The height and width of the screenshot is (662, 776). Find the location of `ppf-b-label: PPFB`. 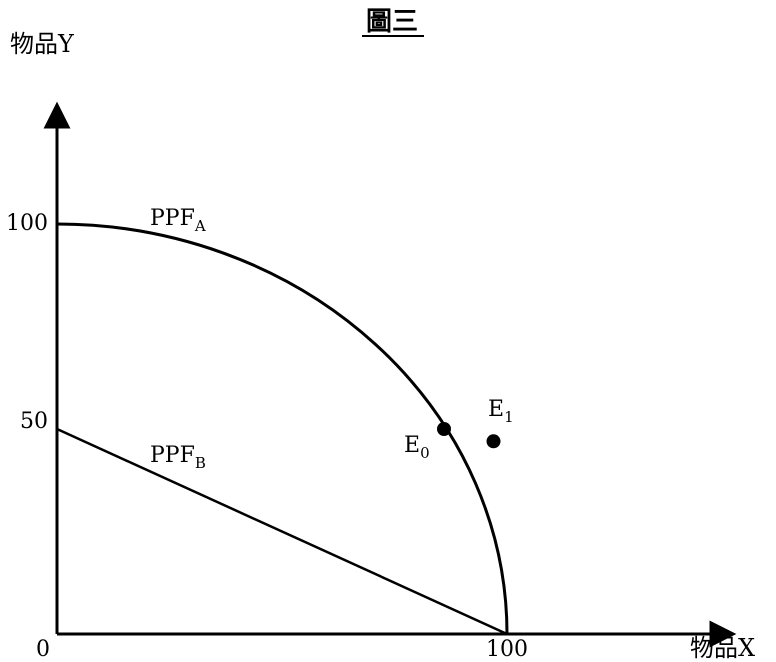

ppf-b-label: PPFB is located at coordinates (178, 457).